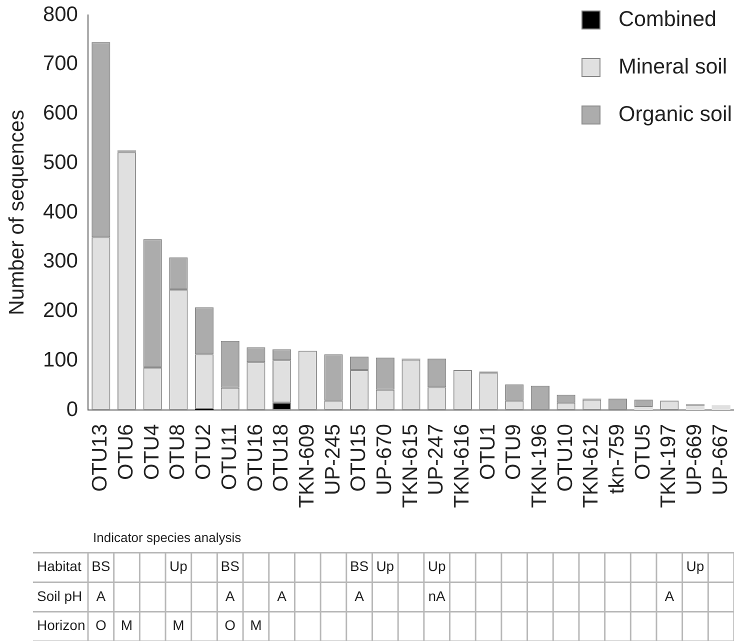  I want to click on x-tick-label: OTU15, so click(358, 458).